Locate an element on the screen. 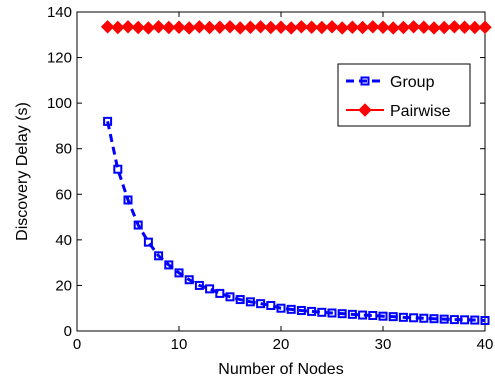 The image size is (495, 379). y-tick-label: 80 is located at coordinates (63, 149).